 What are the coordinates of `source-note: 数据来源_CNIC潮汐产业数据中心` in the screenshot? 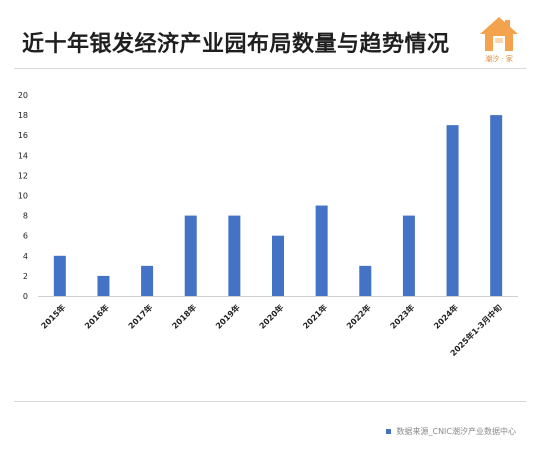 It's located at (451, 431).